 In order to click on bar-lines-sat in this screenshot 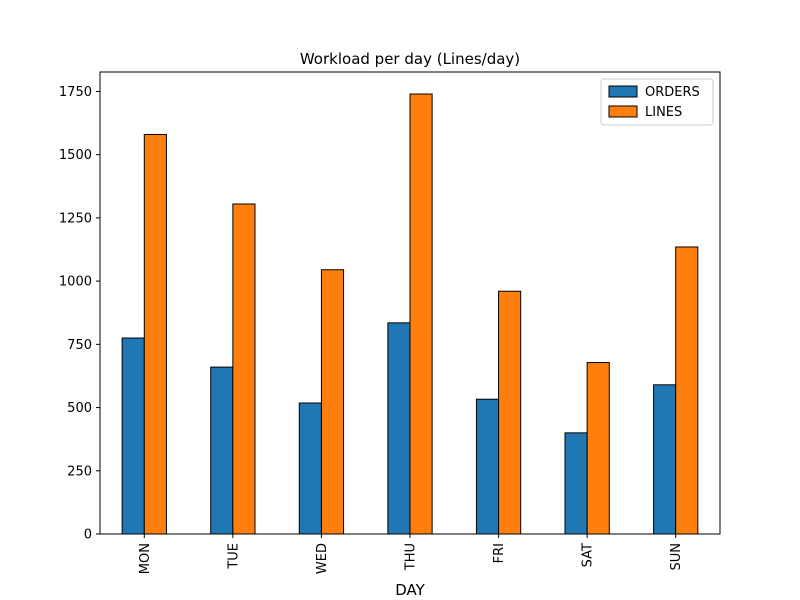, I will do `click(598, 448)`.